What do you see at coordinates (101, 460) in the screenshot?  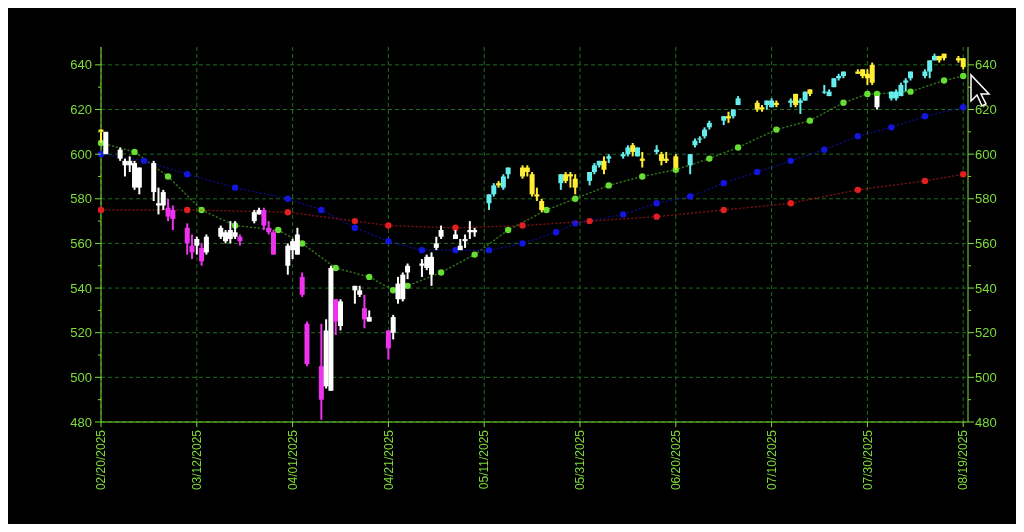 I see `x-tick-label: 02/20/2025` at bounding box center [101, 460].